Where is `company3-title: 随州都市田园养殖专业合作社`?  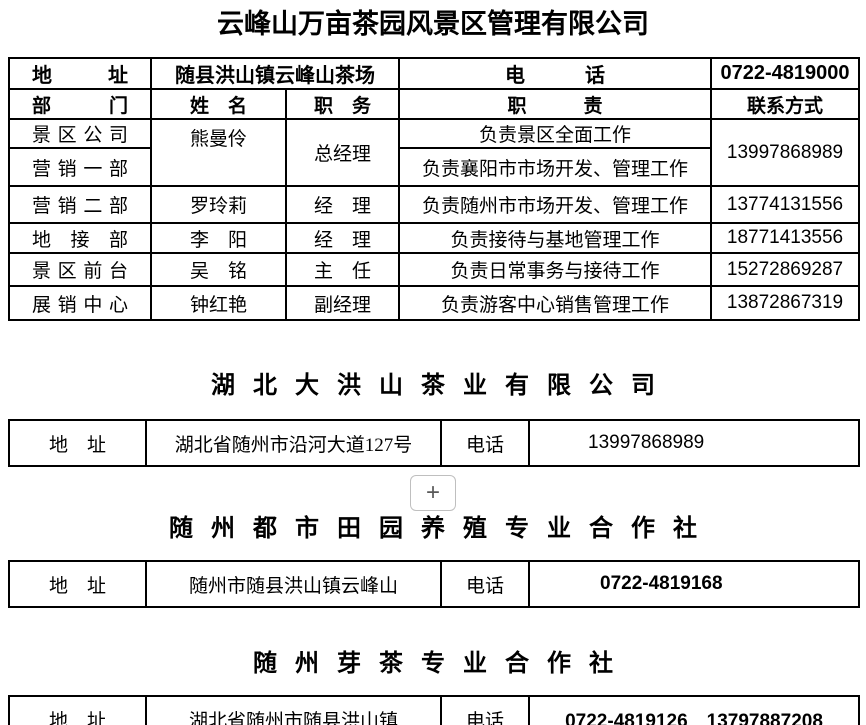 company3-title: 随州都市田园养殖专业合作社 is located at coordinates (442, 529).